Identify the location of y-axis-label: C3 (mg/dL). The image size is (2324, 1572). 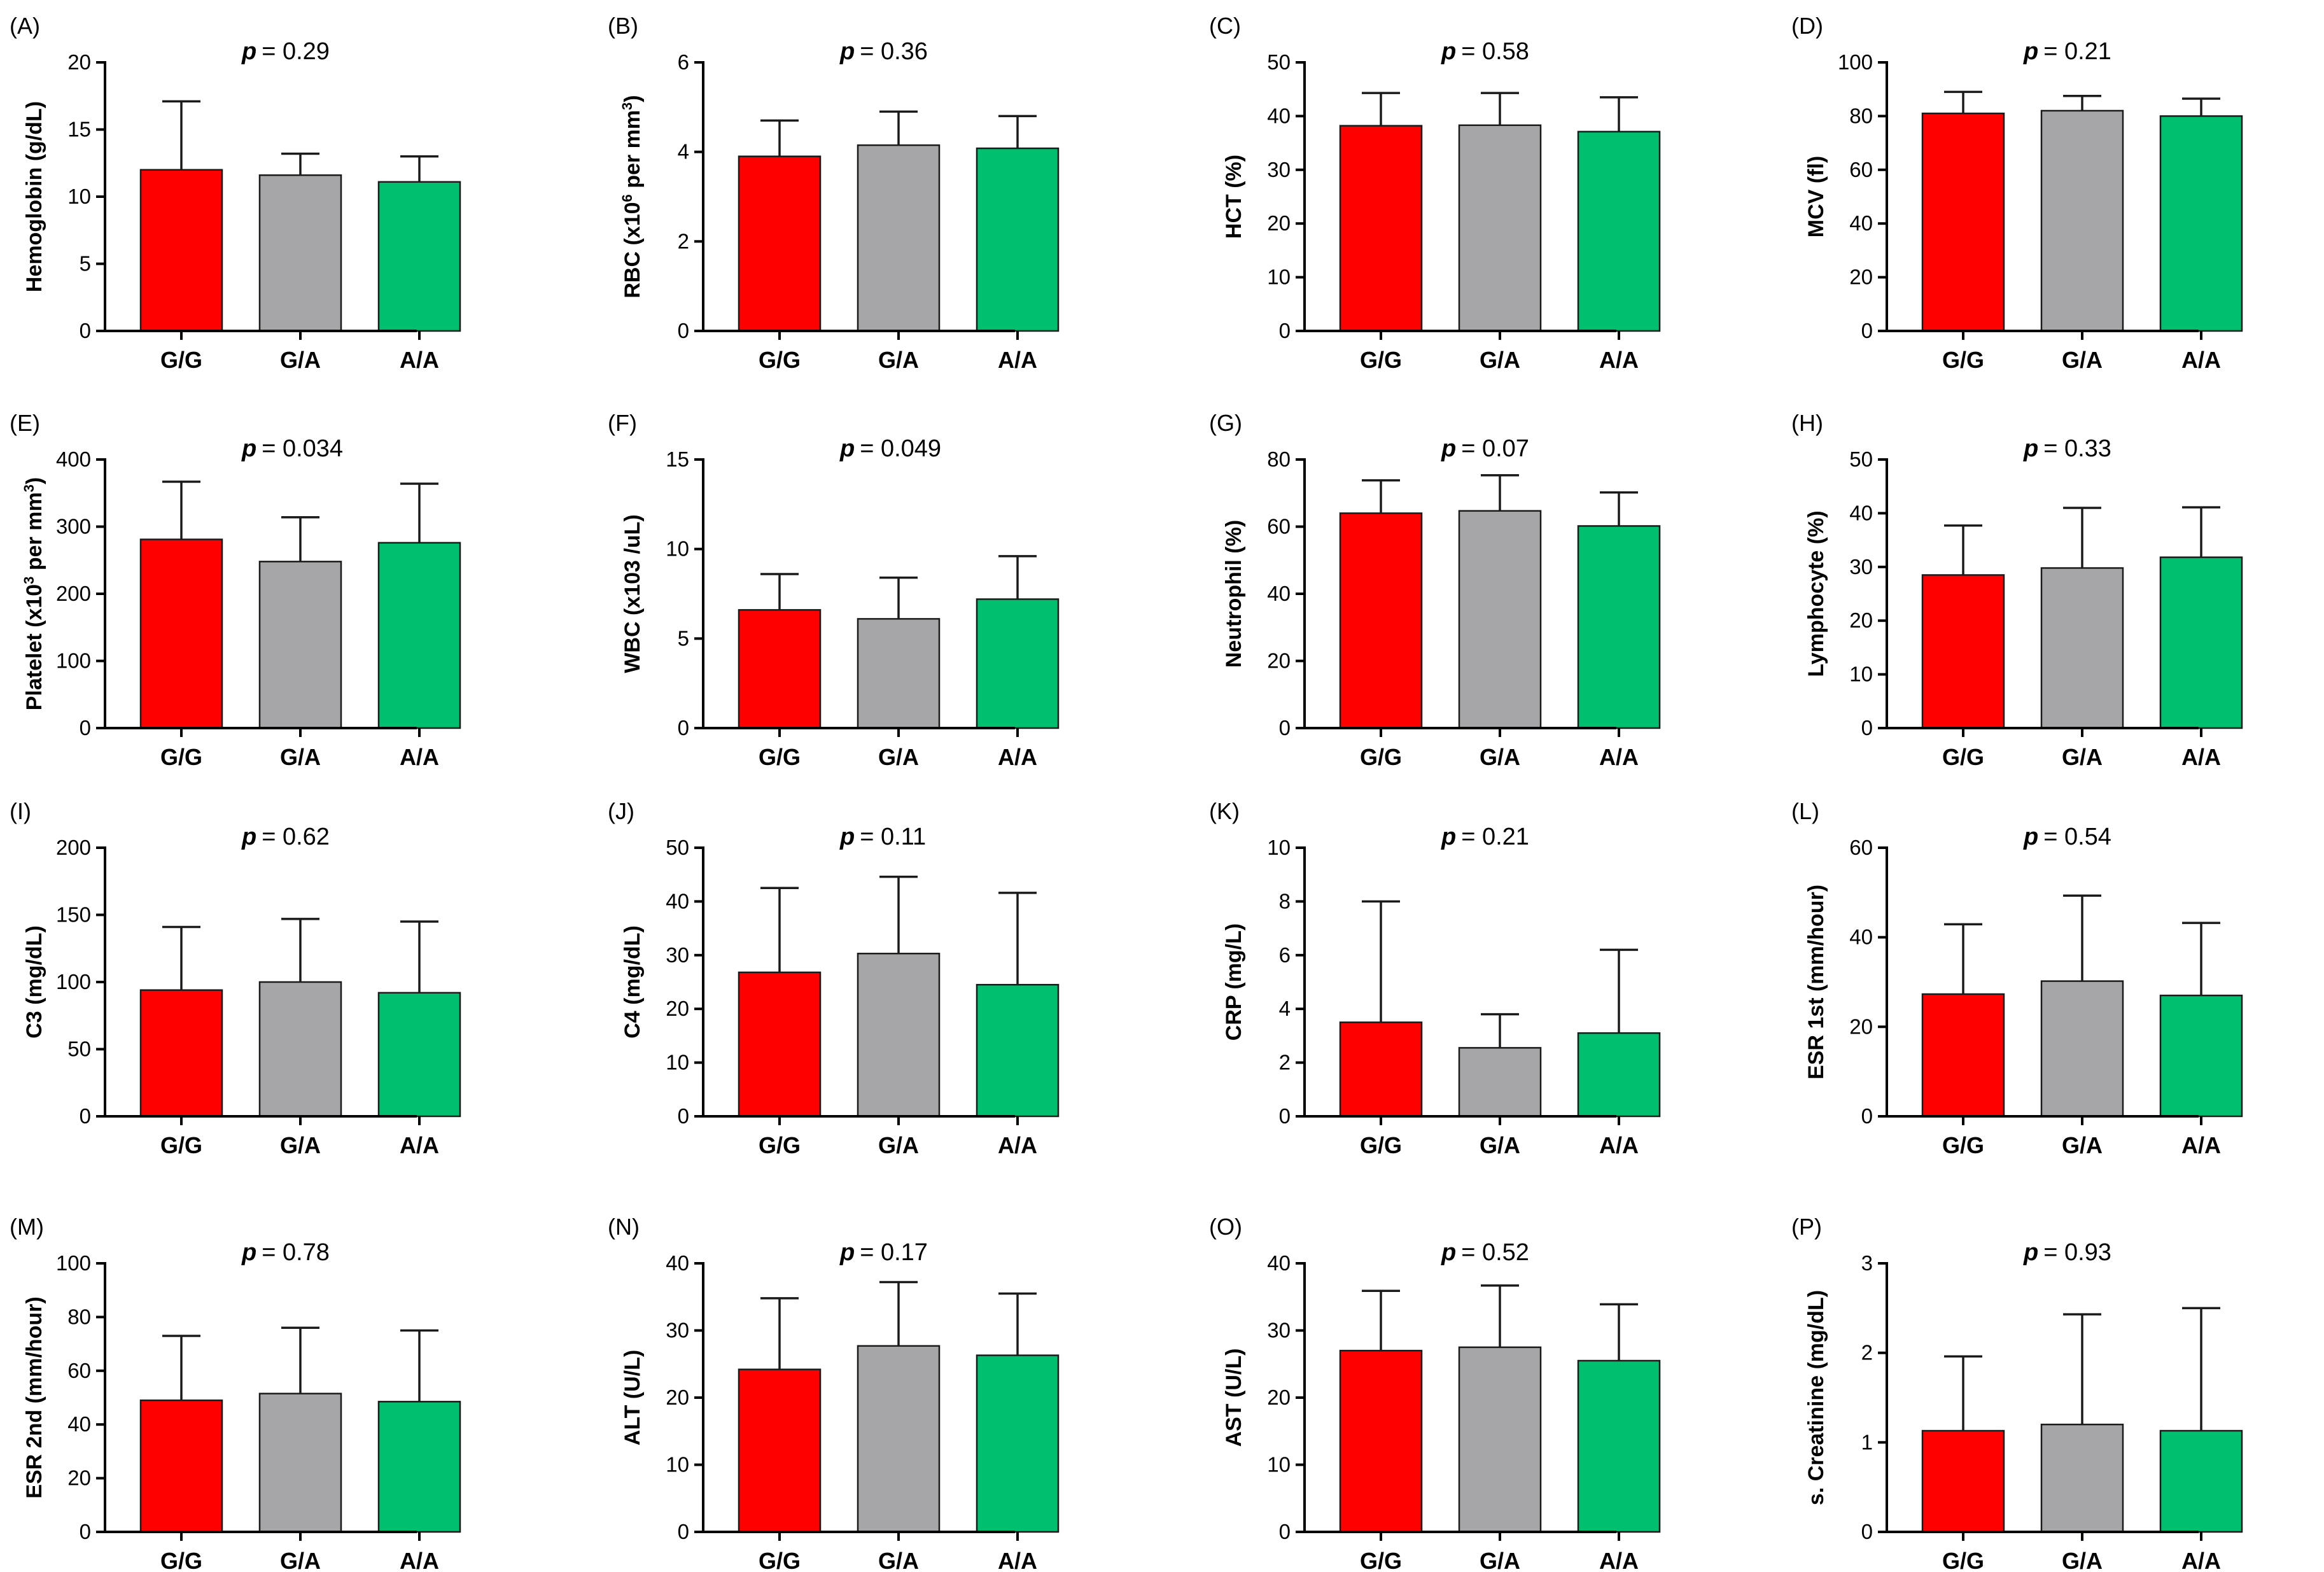
(34, 982).